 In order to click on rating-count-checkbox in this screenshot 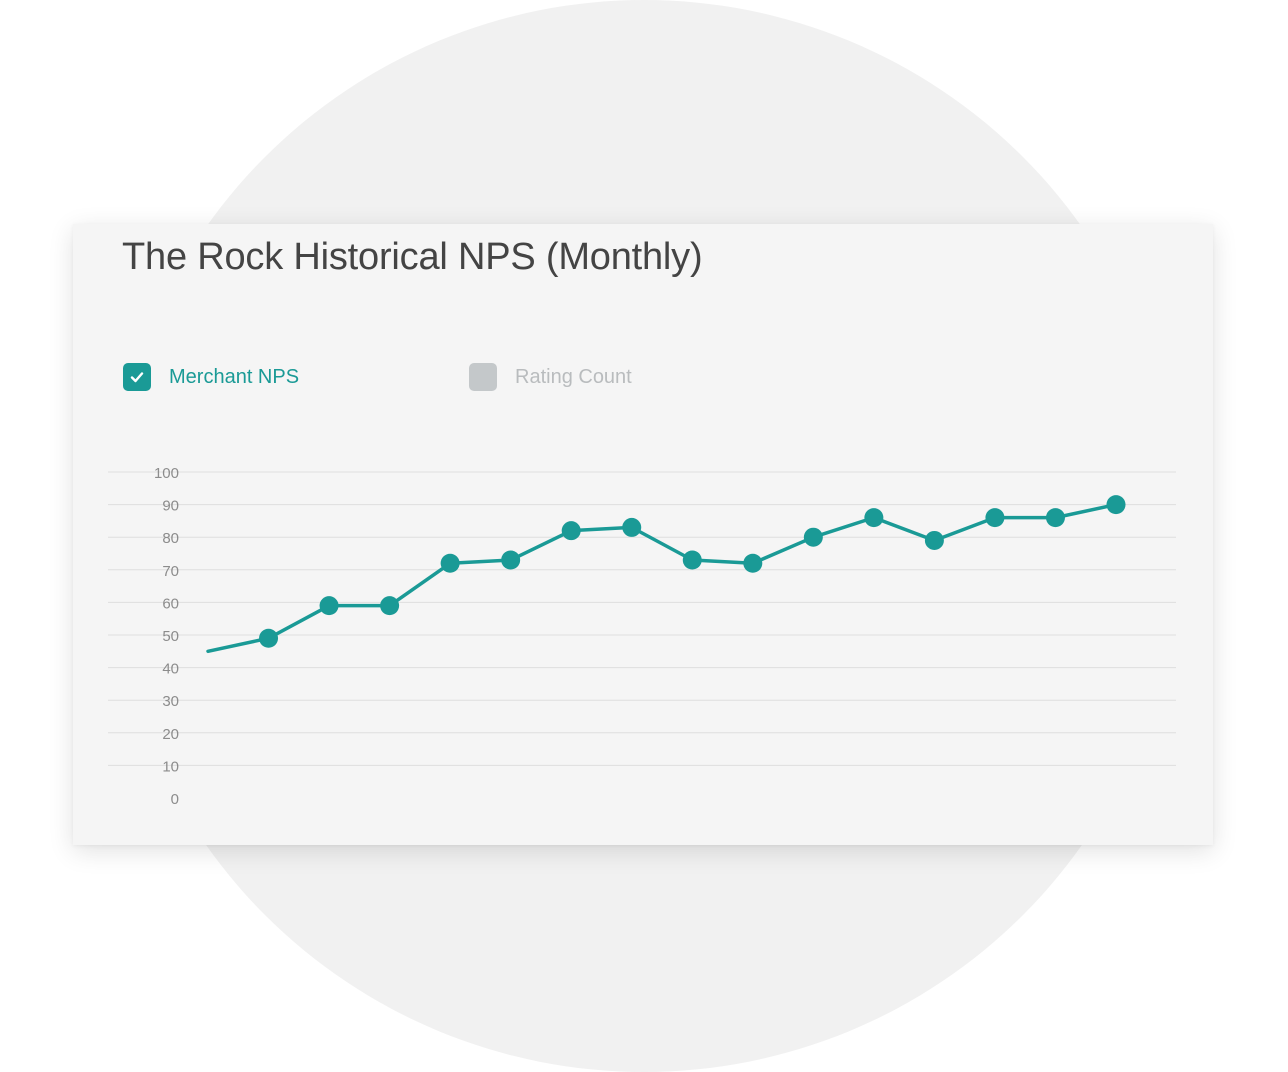, I will do `click(483, 377)`.